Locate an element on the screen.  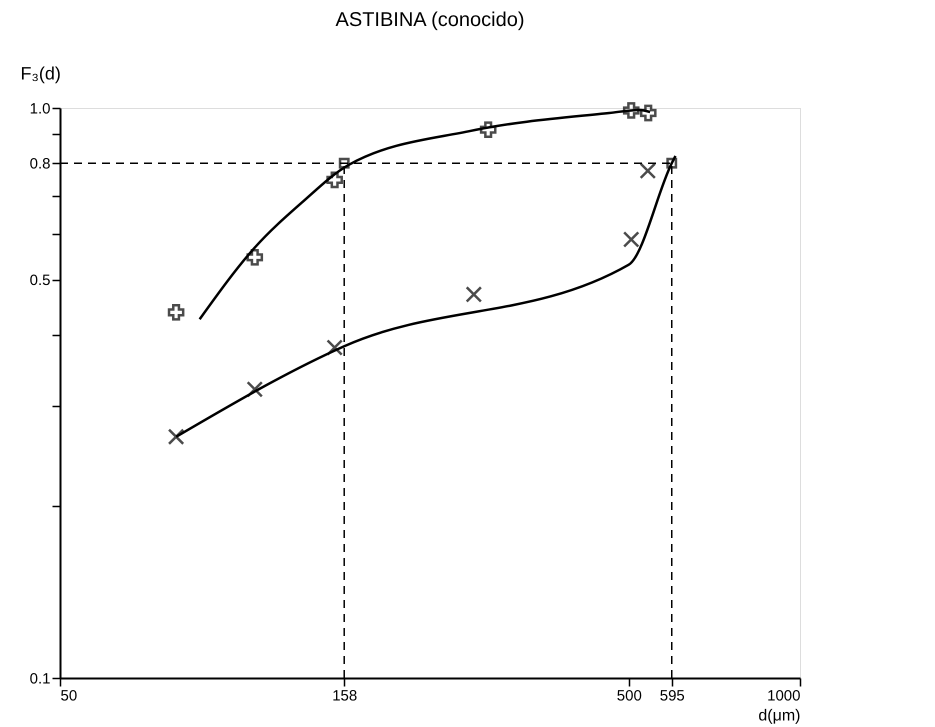
x-axis-title: d(μm) is located at coordinates (779, 716).